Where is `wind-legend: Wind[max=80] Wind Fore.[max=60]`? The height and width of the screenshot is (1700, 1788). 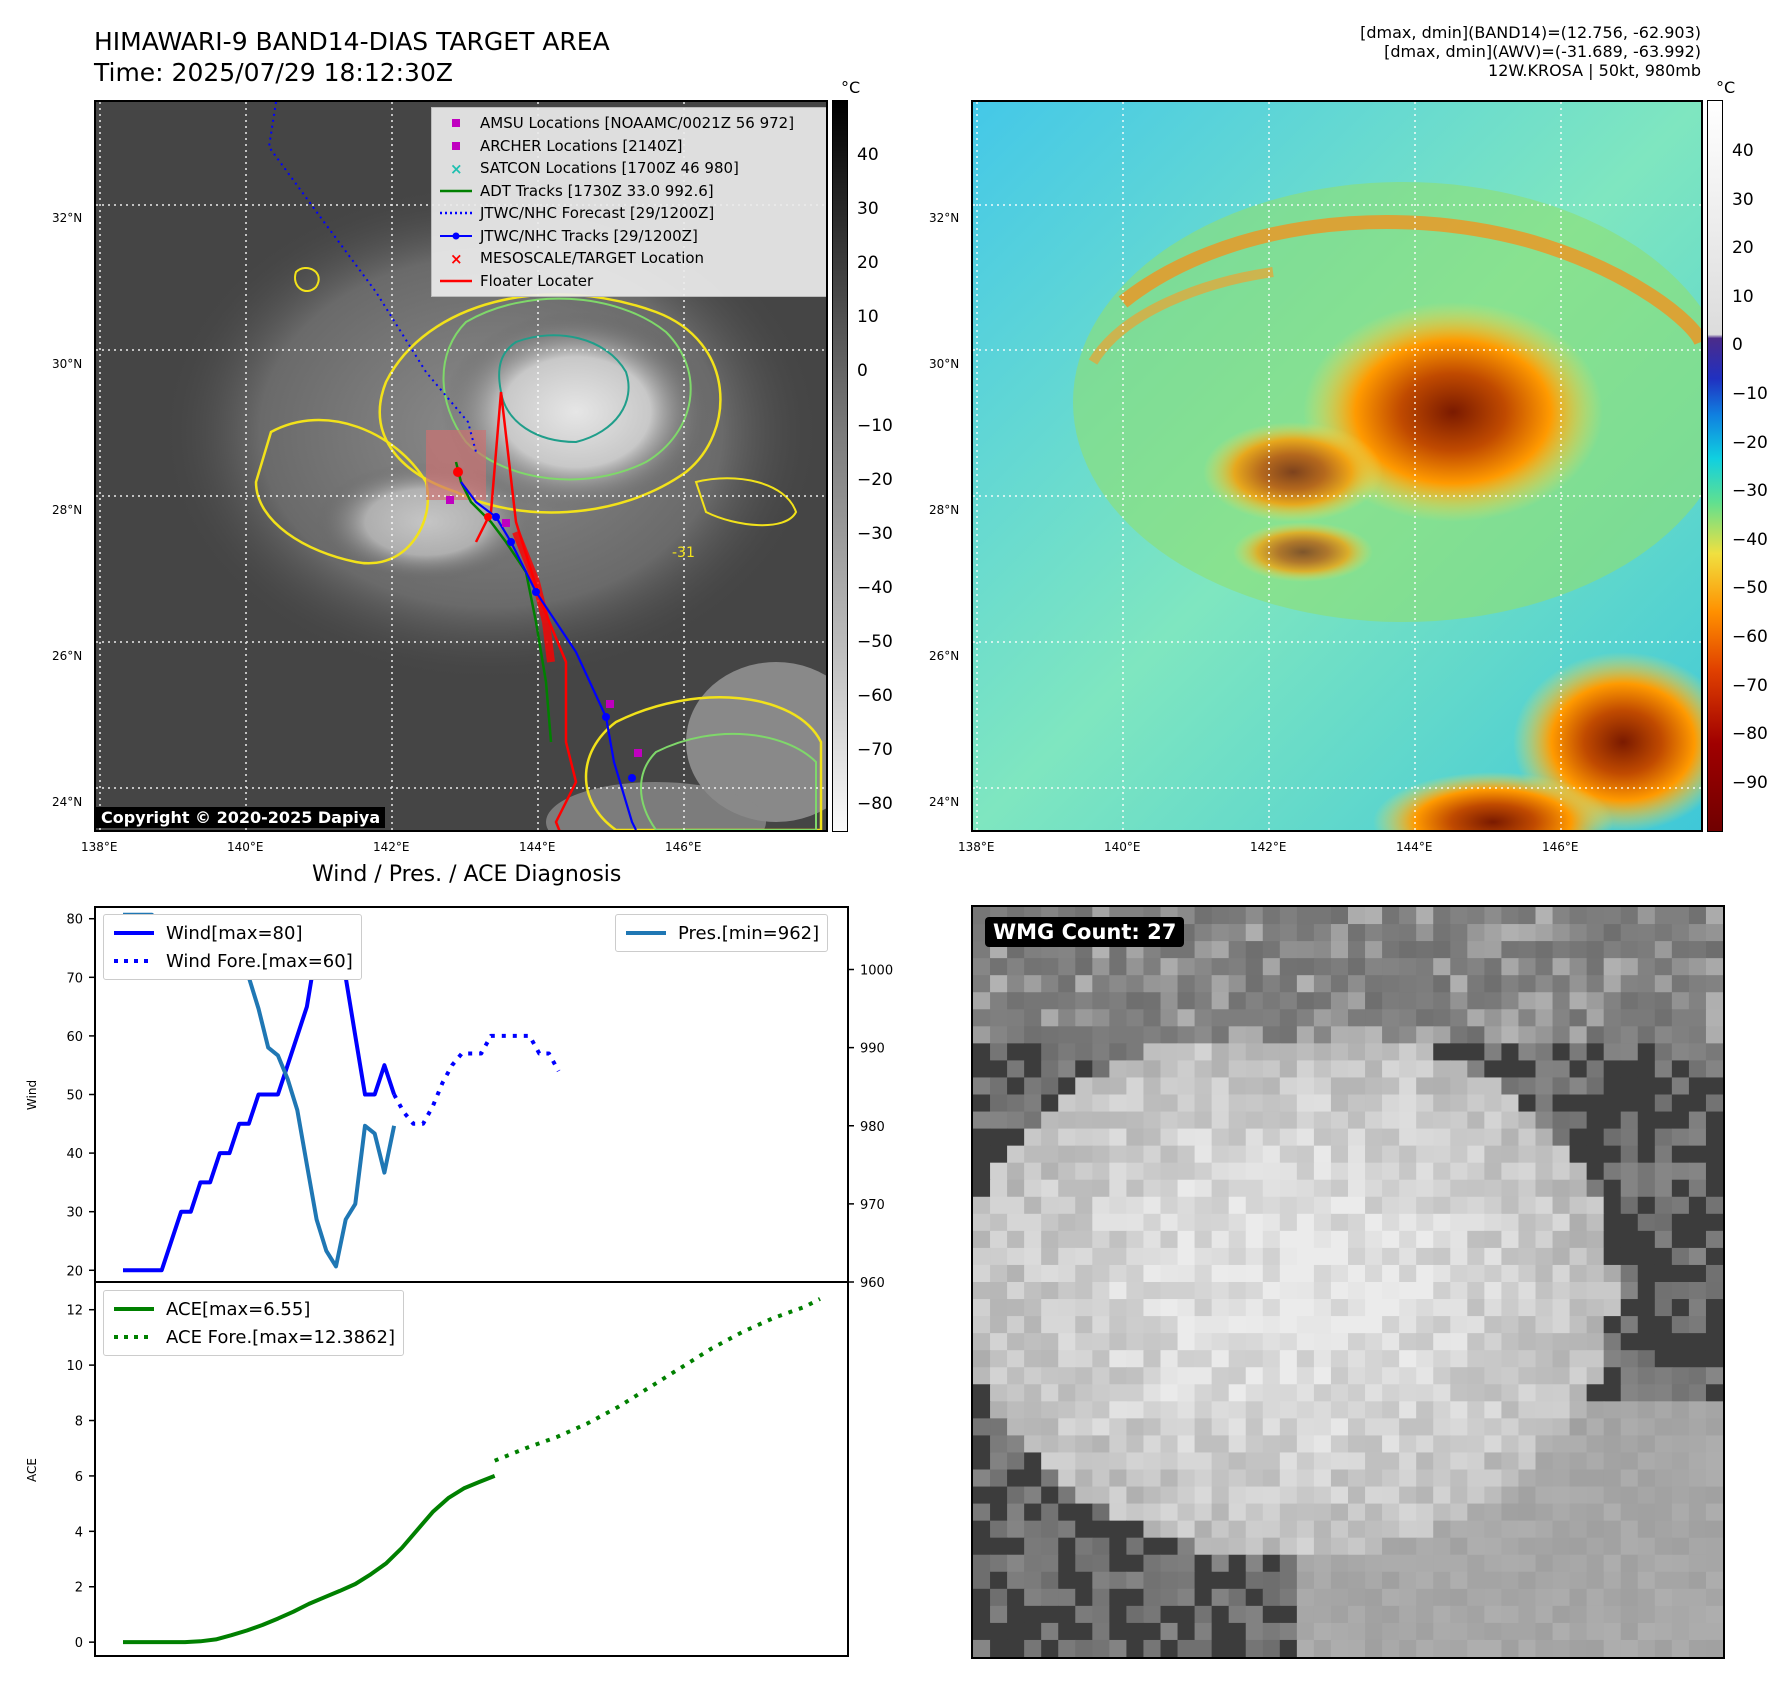
wind-legend: Wind[max=80] Wind Fore.[max=60] is located at coordinates (232, 947).